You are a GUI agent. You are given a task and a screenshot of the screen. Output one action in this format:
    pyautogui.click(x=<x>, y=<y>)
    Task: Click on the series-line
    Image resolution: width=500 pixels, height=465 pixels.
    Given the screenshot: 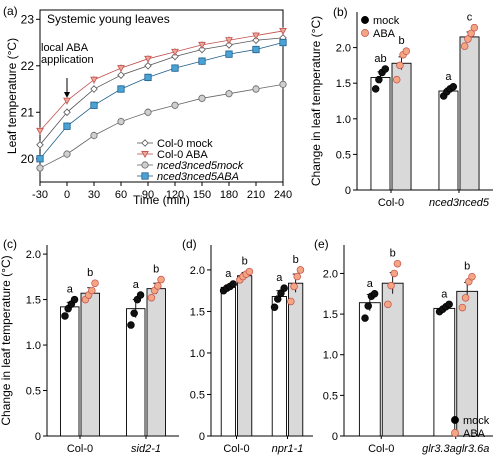 What is the action you would take?
    pyautogui.click(x=161, y=126)
    